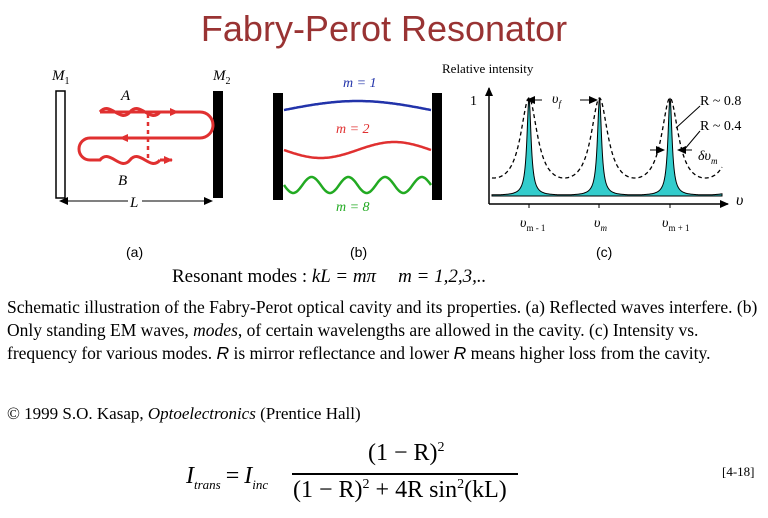 This screenshot has height=518, width=768. I want to click on peak-label-m-minus-1: υm - 1, so click(532, 224).